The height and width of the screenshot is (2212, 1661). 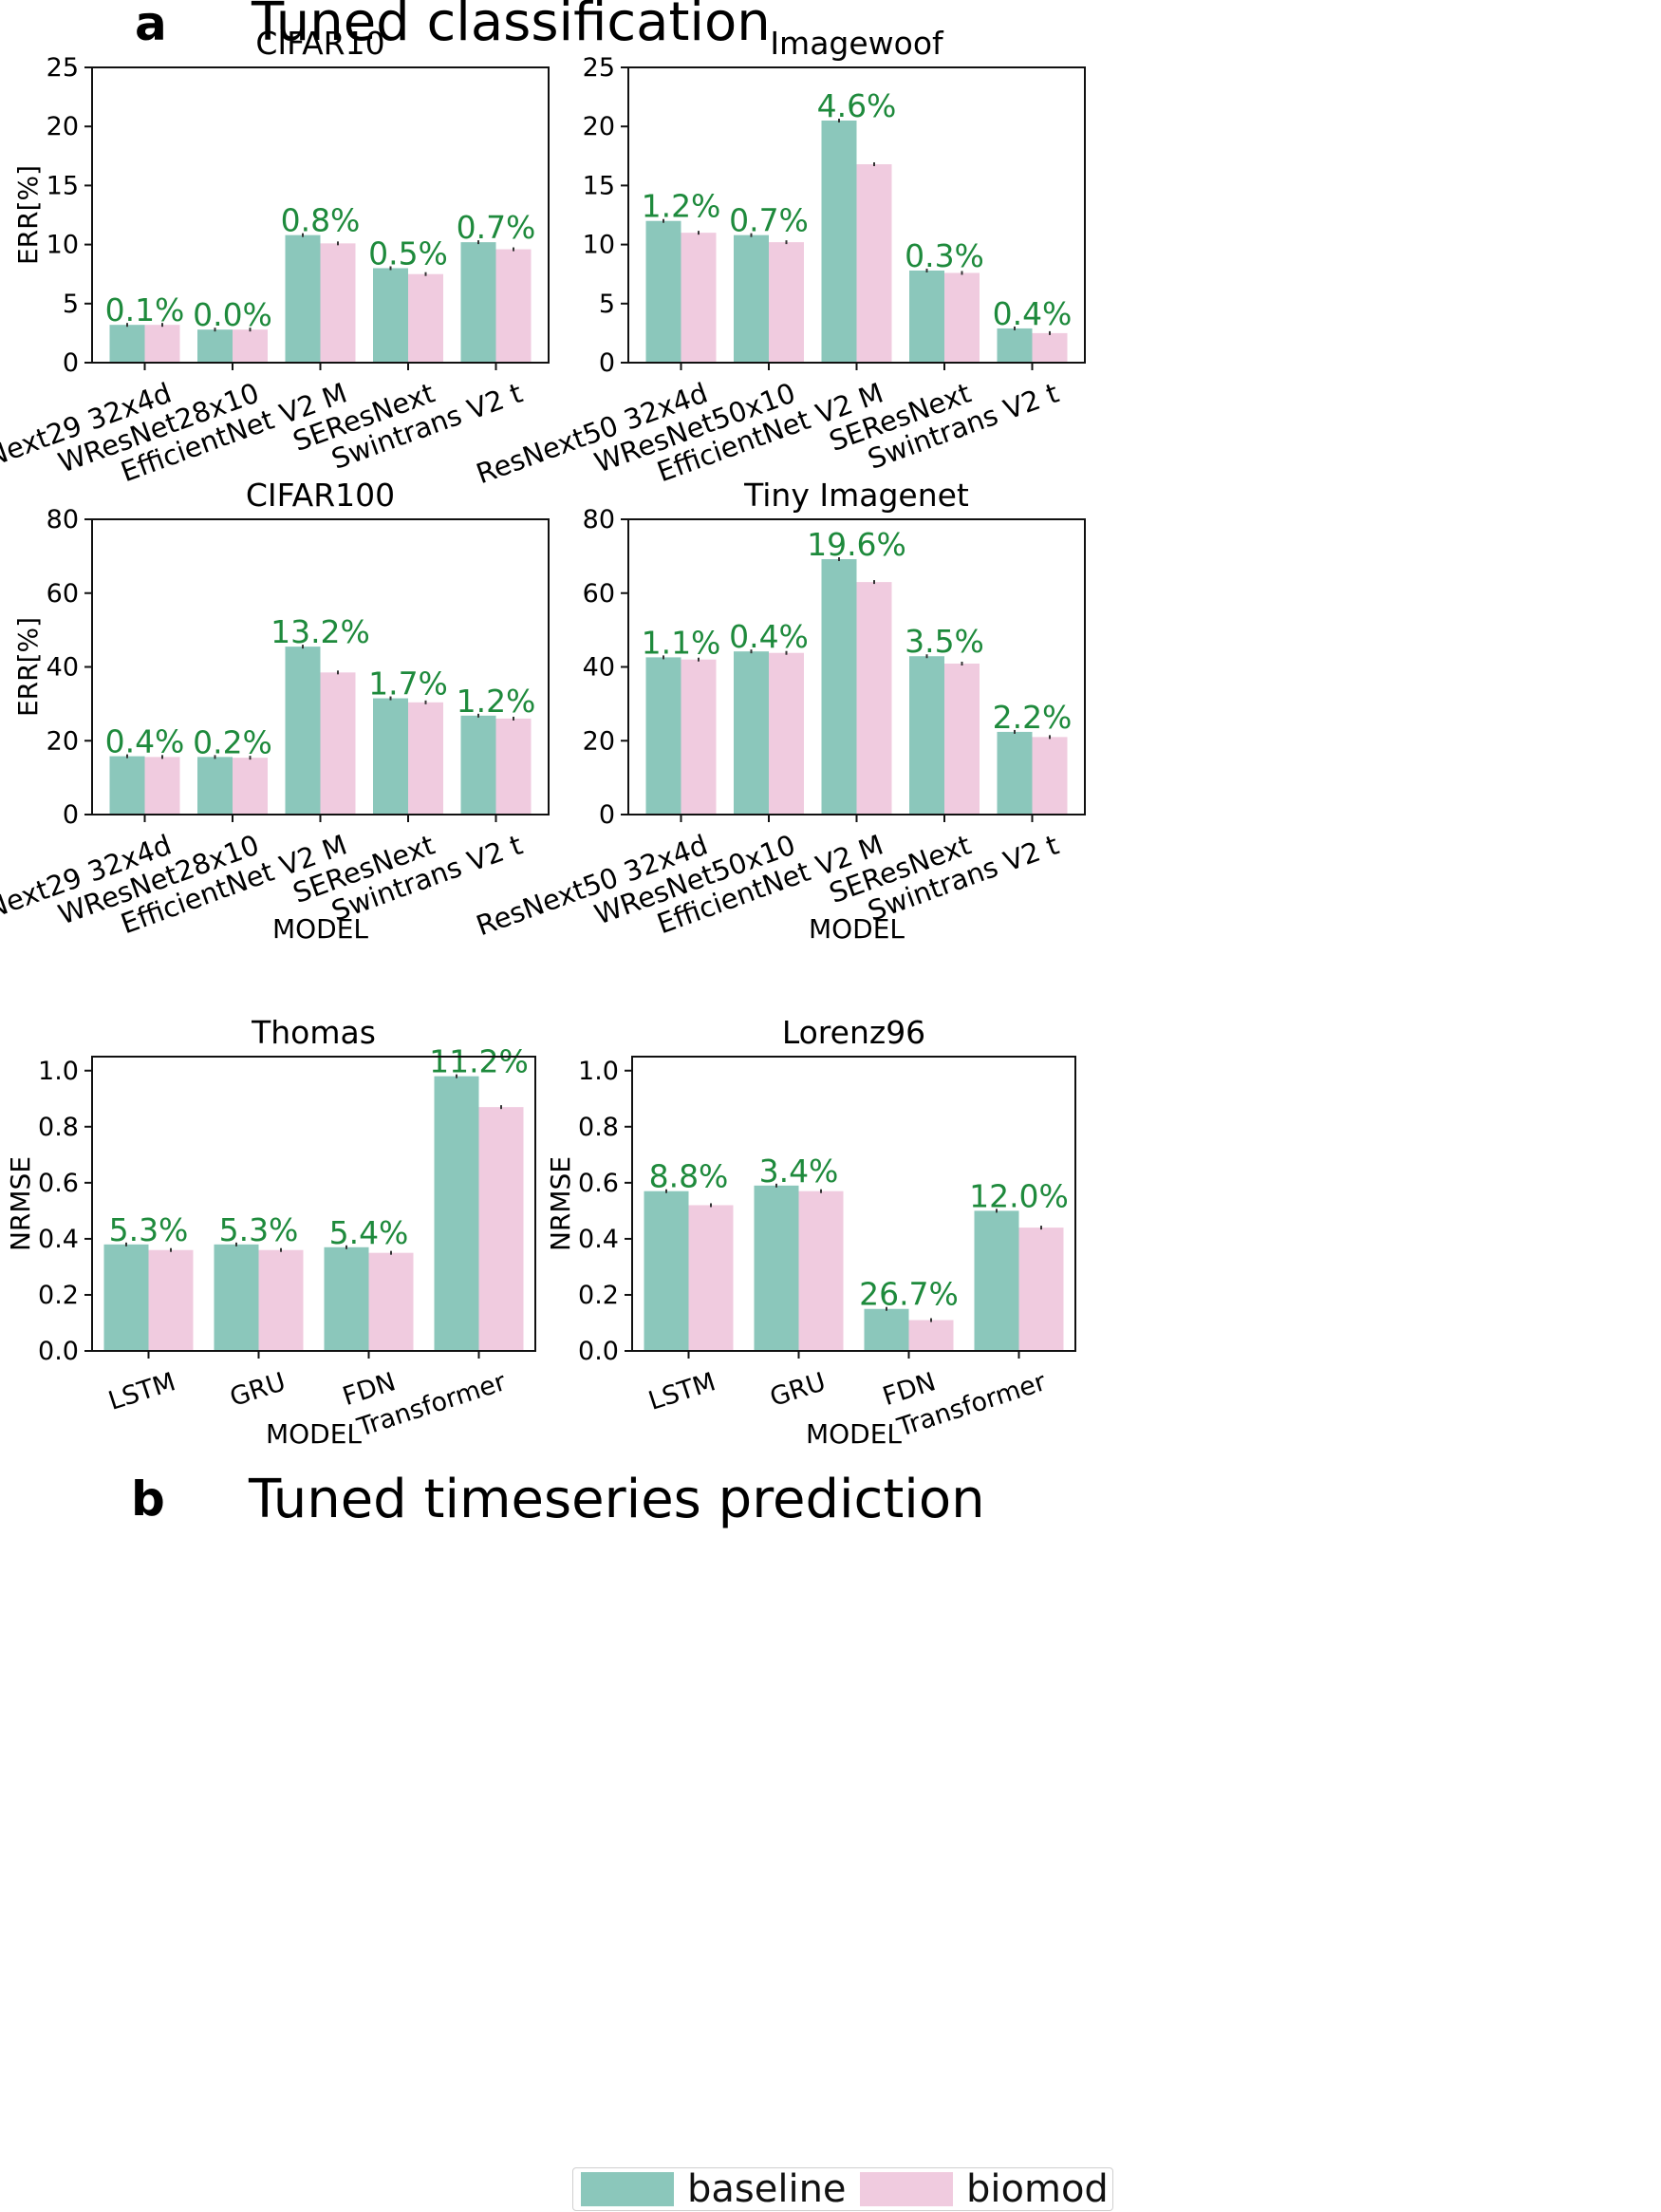 What do you see at coordinates (681, 206) in the screenshot?
I see `improvement-label: 1.2%` at bounding box center [681, 206].